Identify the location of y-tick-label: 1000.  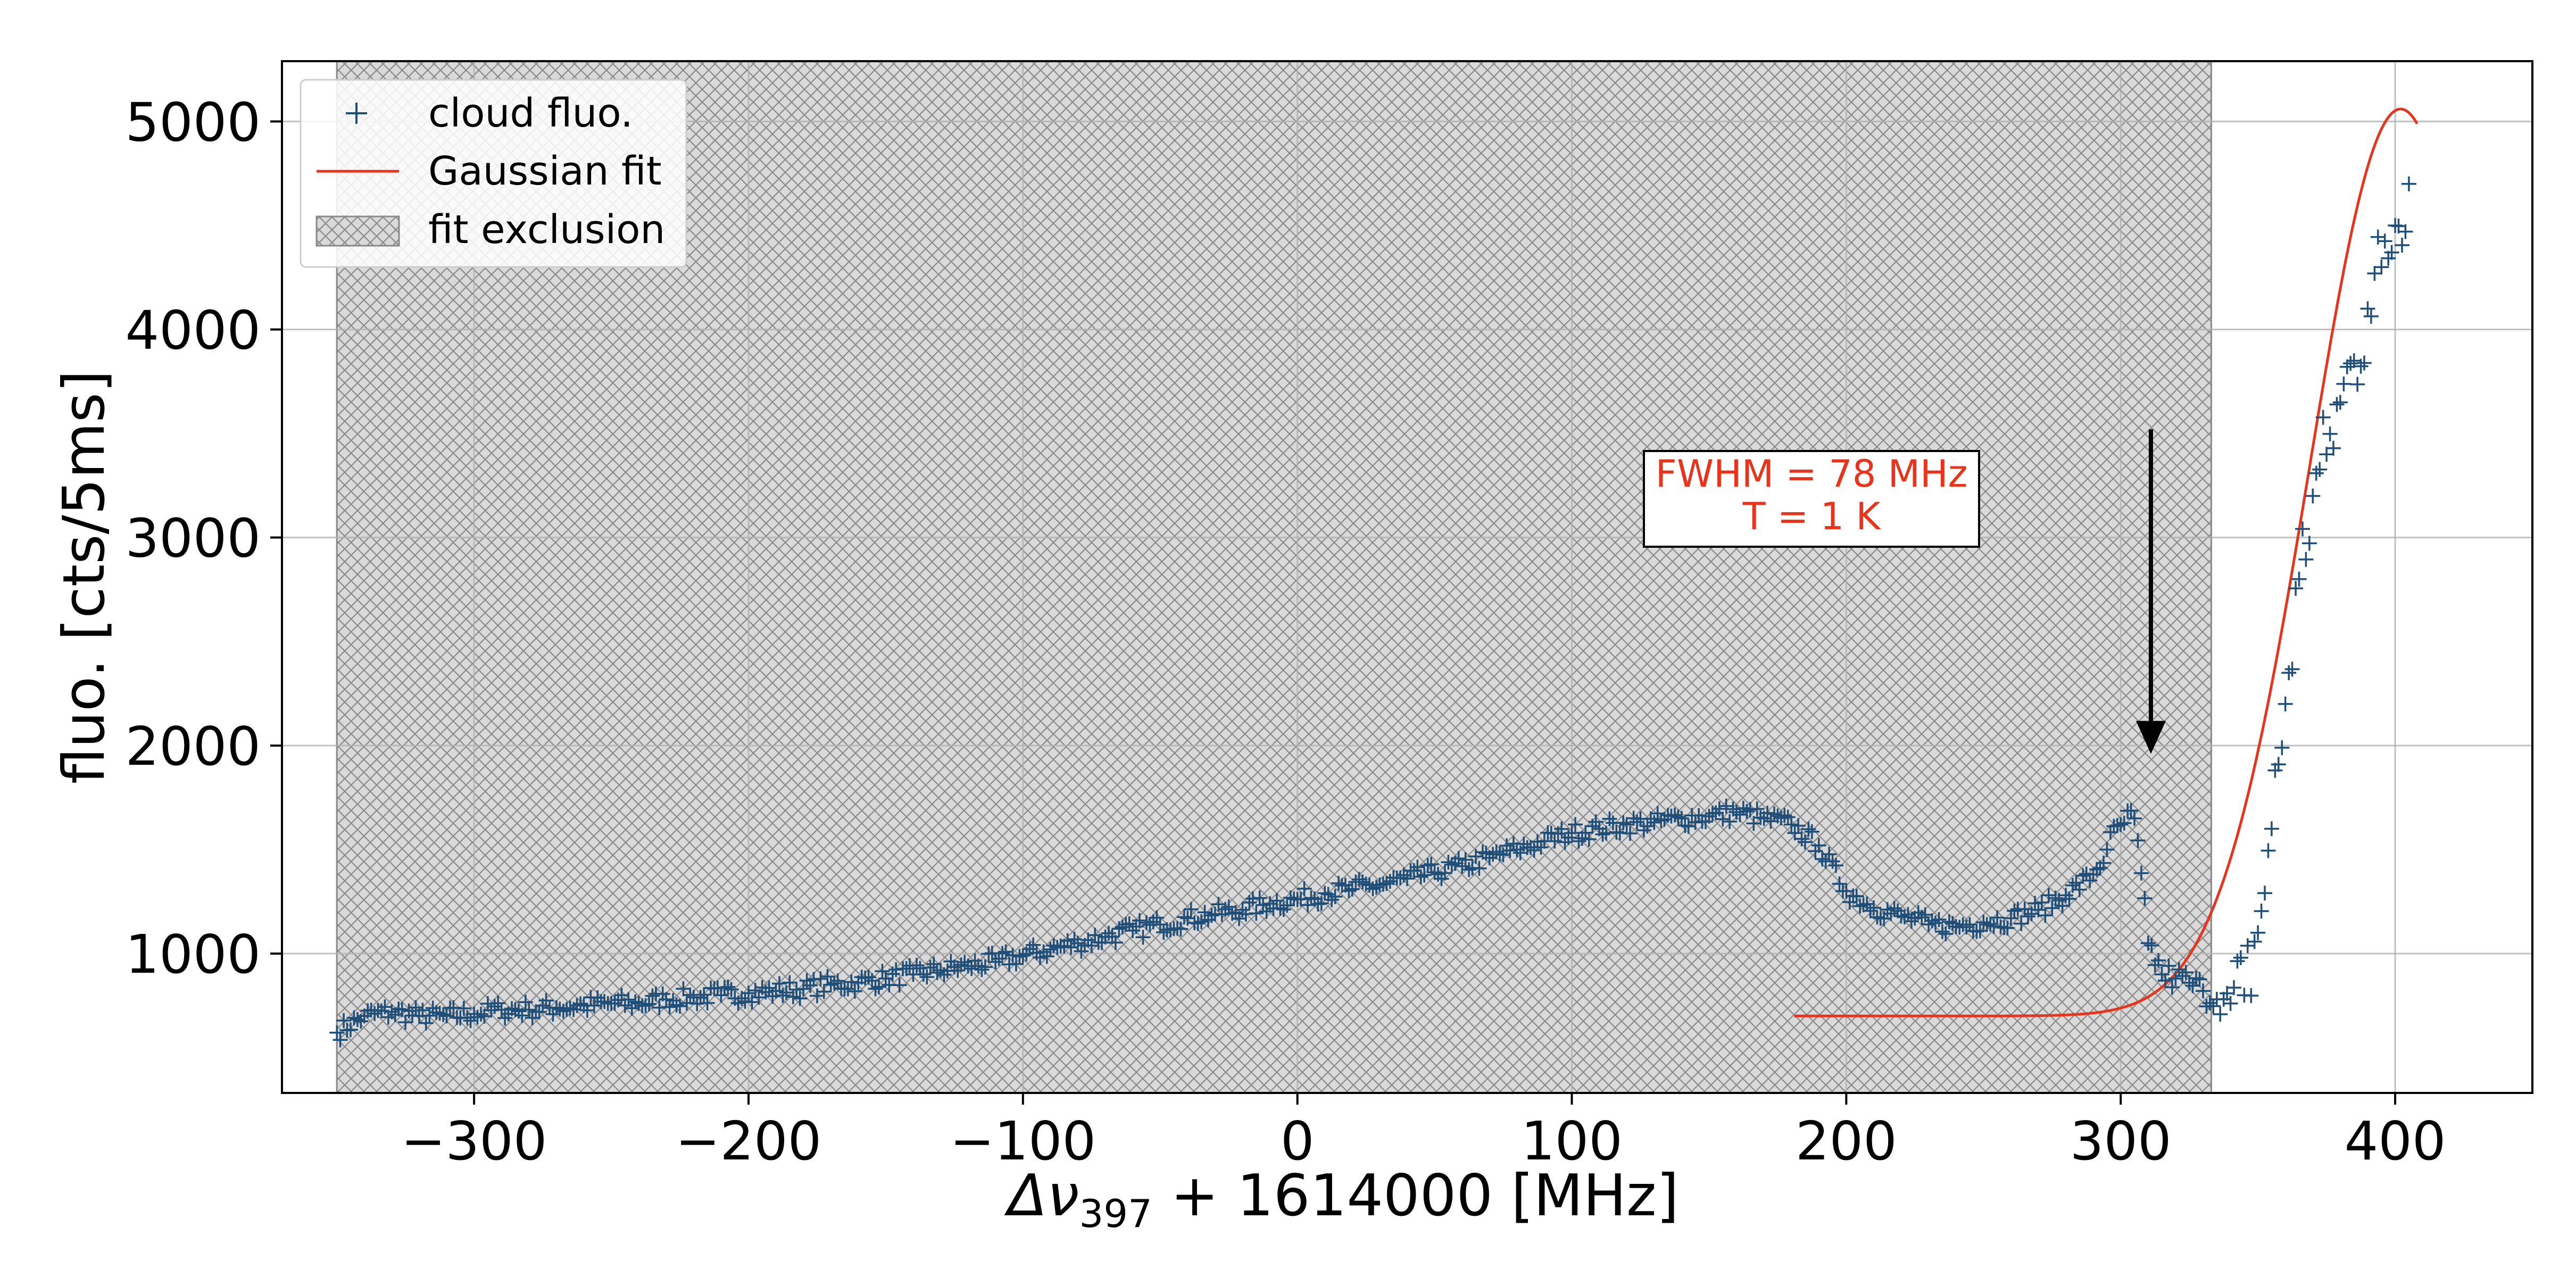
(193, 955).